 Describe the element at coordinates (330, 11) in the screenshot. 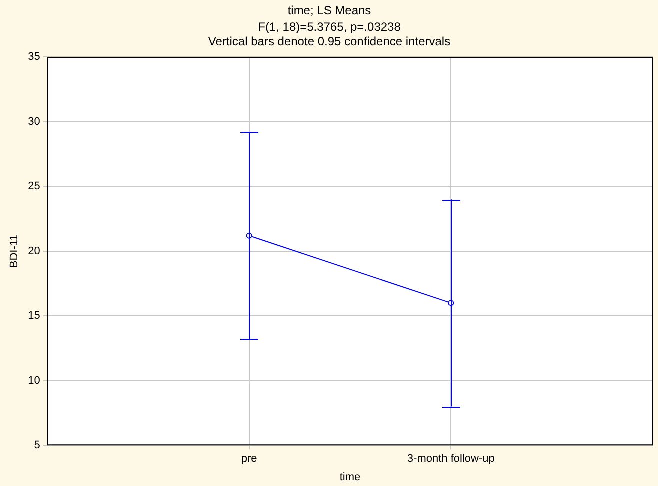

I see `chart-title: time; LS Means` at that location.